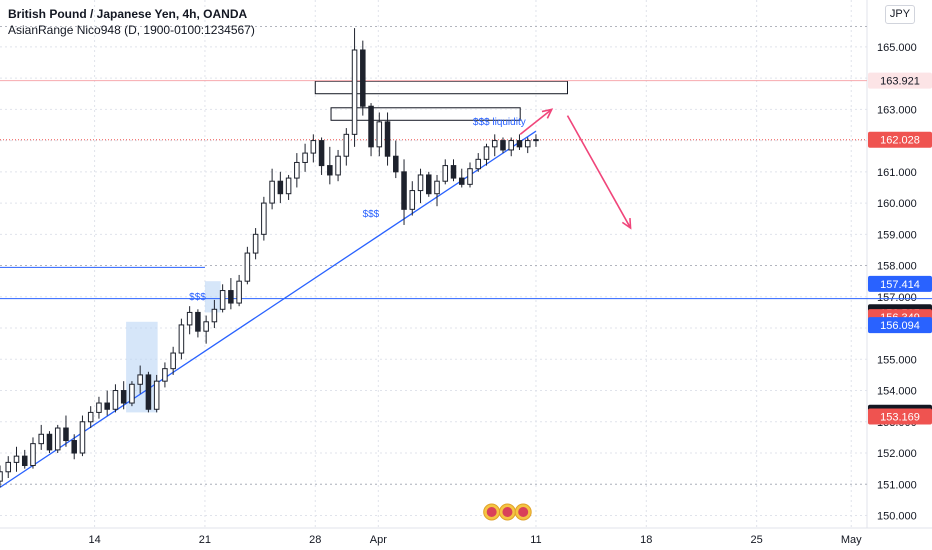  I want to click on x-tick-label: 28, so click(315, 540).